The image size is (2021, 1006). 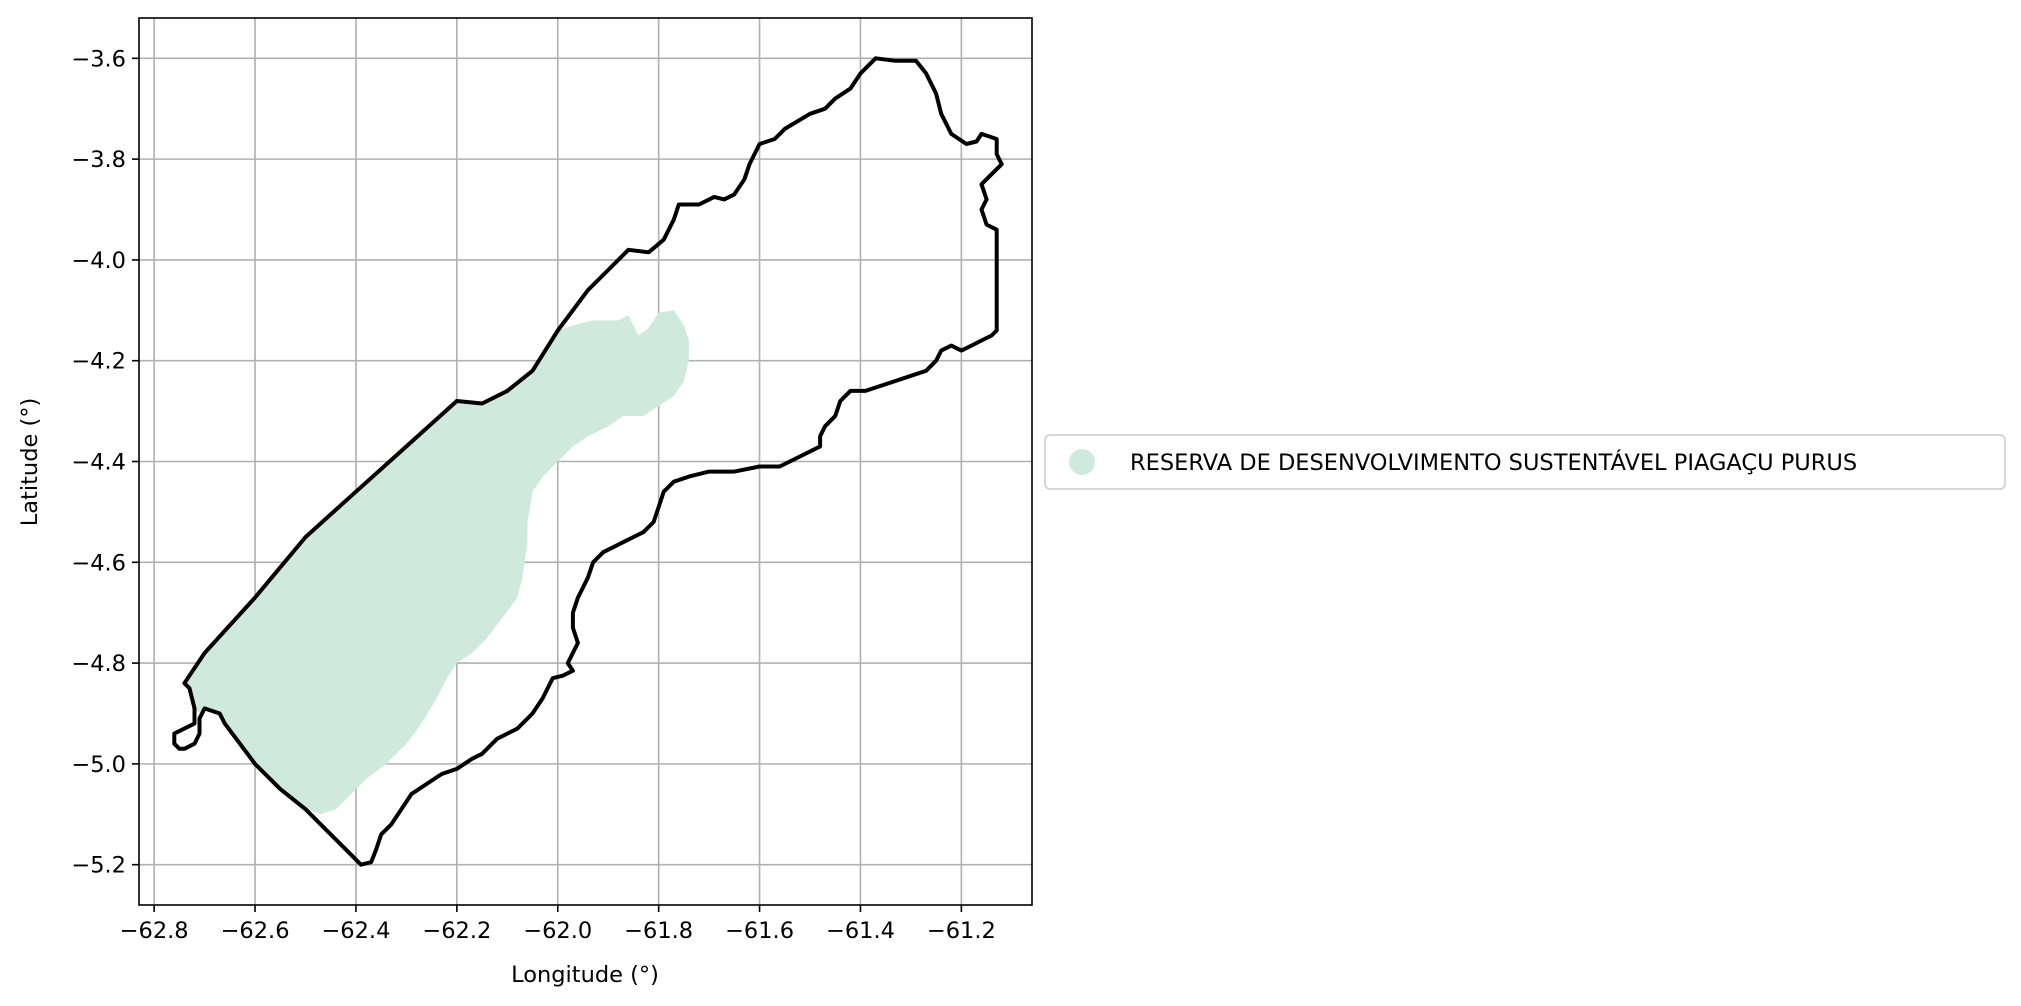 I want to click on region-layer, so click(x=436, y=562).